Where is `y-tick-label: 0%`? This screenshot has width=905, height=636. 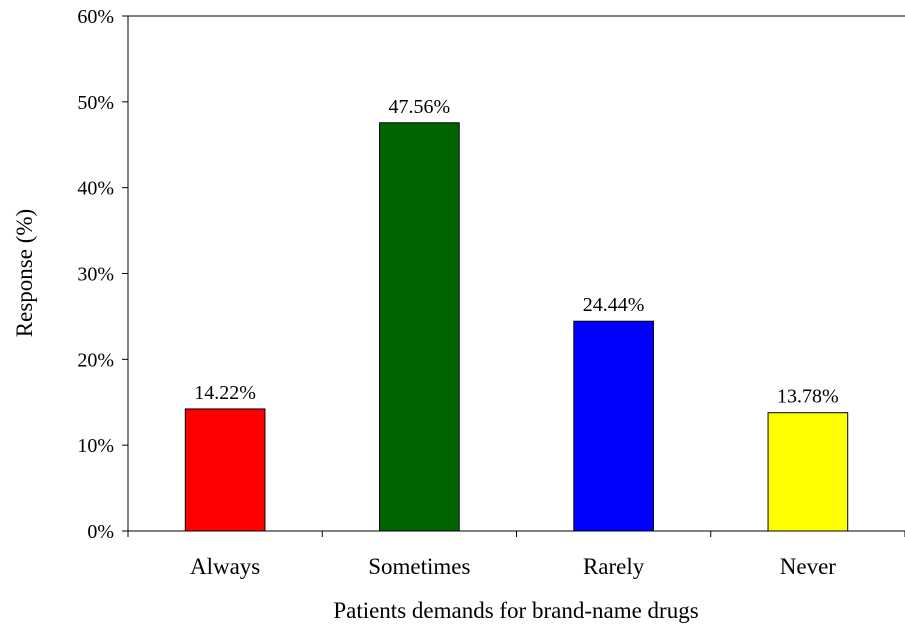
y-tick-label: 0% is located at coordinates (100, 532).